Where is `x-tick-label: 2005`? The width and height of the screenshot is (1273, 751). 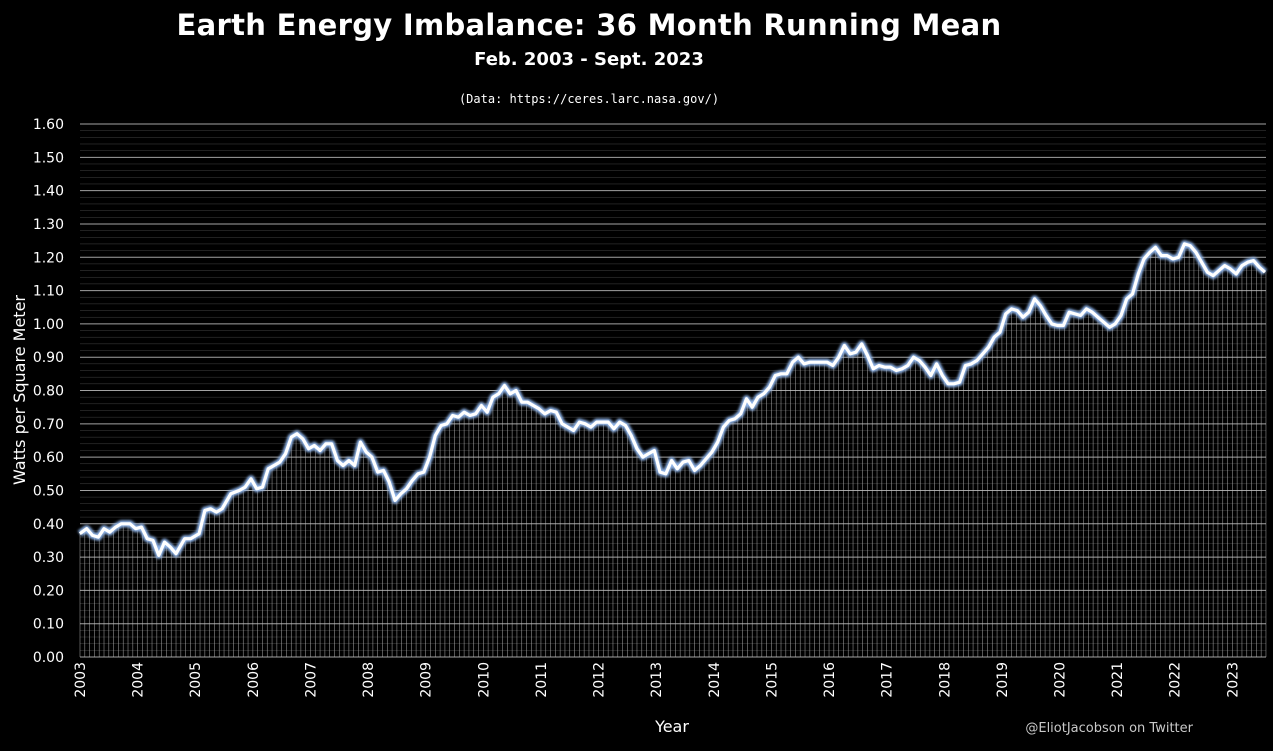 x-tick-label: 2005 is located at coordinates (196, 680).